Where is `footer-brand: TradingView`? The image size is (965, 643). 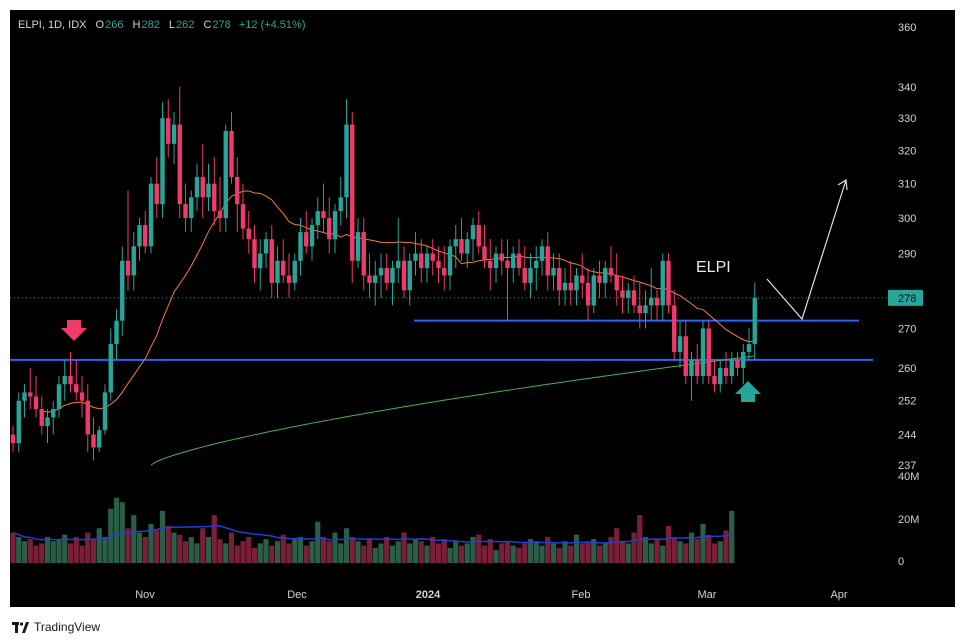 footer-brand: TradingView is located at coordinates (56, 627).